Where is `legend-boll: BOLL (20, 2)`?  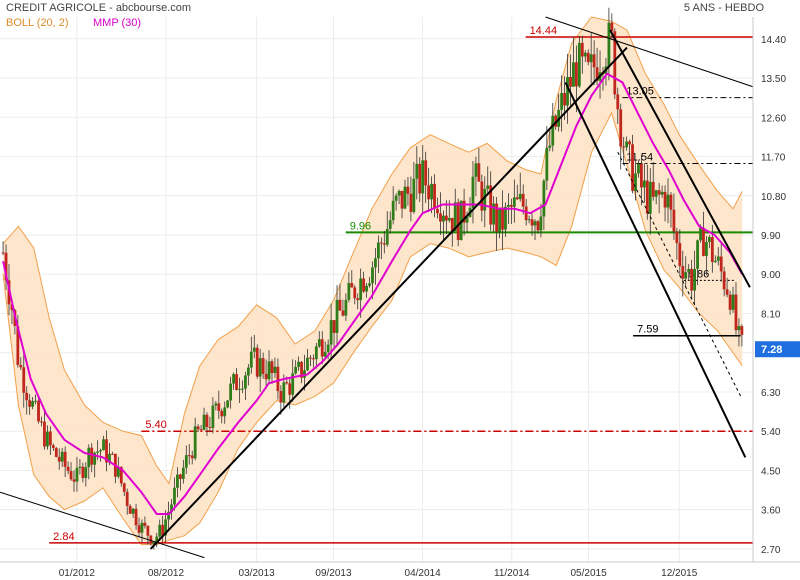 legend-boll: BOLL (20, 2) is located at coordinates (37, 23).